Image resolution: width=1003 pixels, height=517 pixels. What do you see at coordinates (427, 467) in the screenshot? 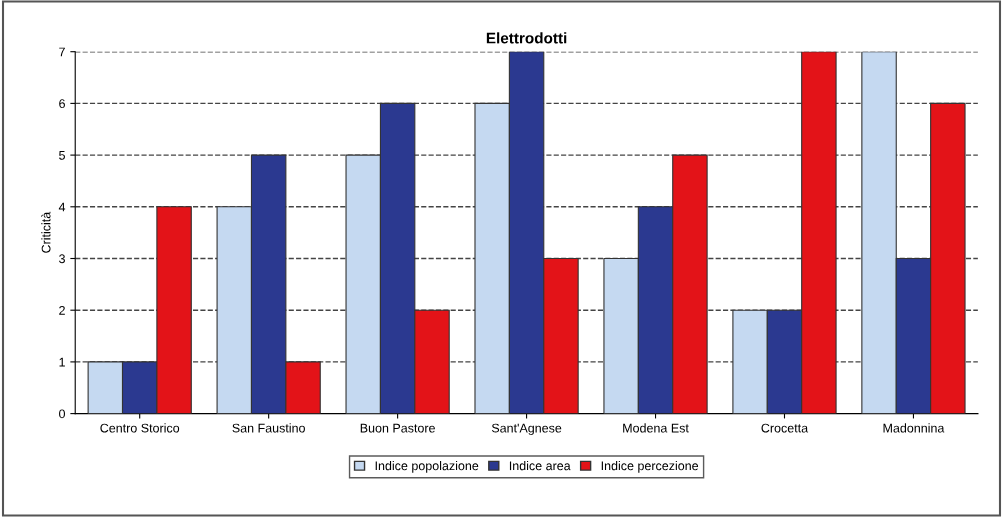
I see `legend-label: Indice popolazione` at bounding box center [427, 467].